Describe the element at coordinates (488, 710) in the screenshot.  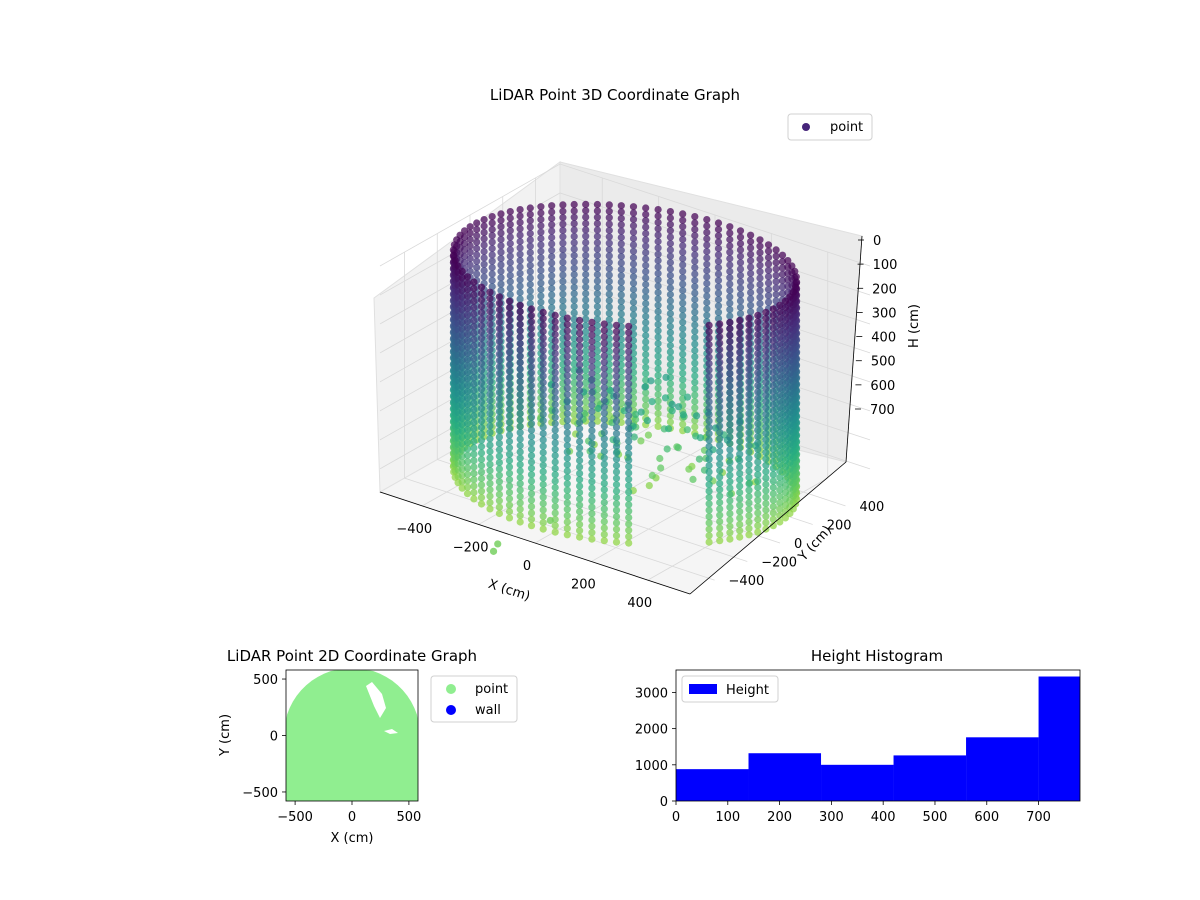
I see `legend-2d-label-wall: wall` at that location.